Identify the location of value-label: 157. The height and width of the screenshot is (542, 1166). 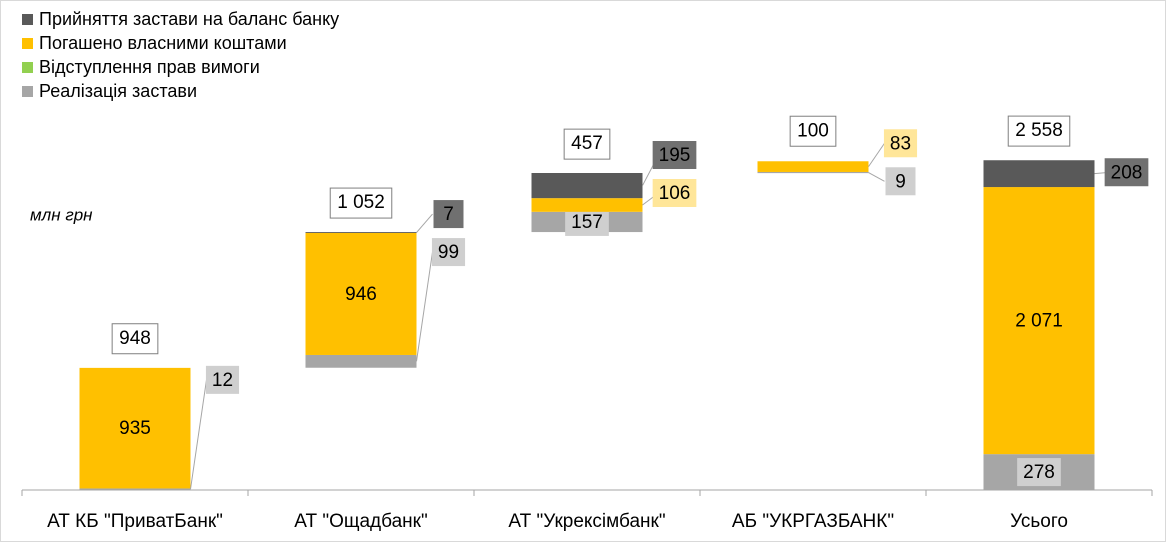
(587, 222).